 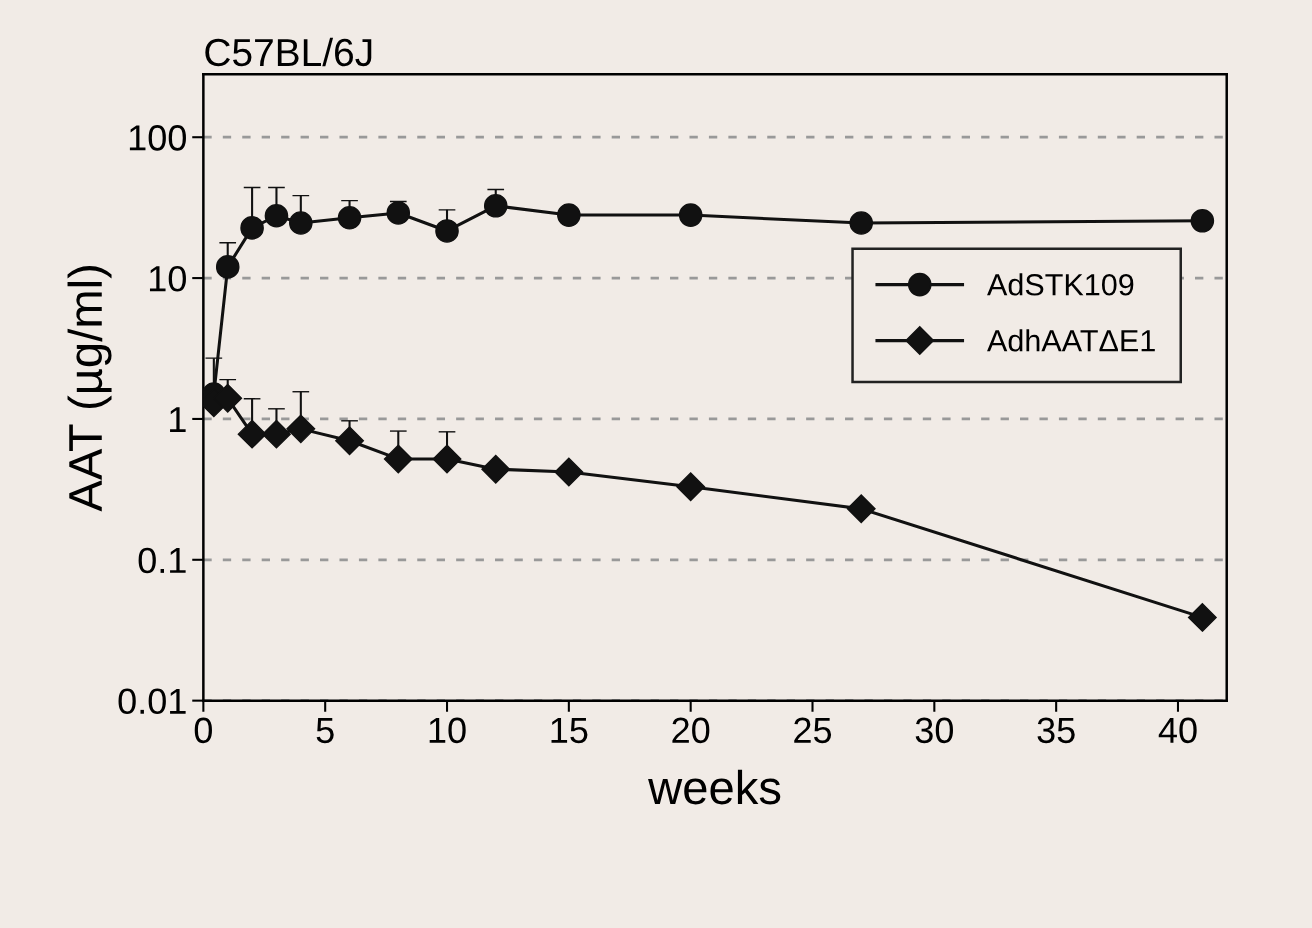 What do you see at coordinates (691, 730) in the screenshot?
I see `x-tick-label: 20` at bounding box center [691, 730].